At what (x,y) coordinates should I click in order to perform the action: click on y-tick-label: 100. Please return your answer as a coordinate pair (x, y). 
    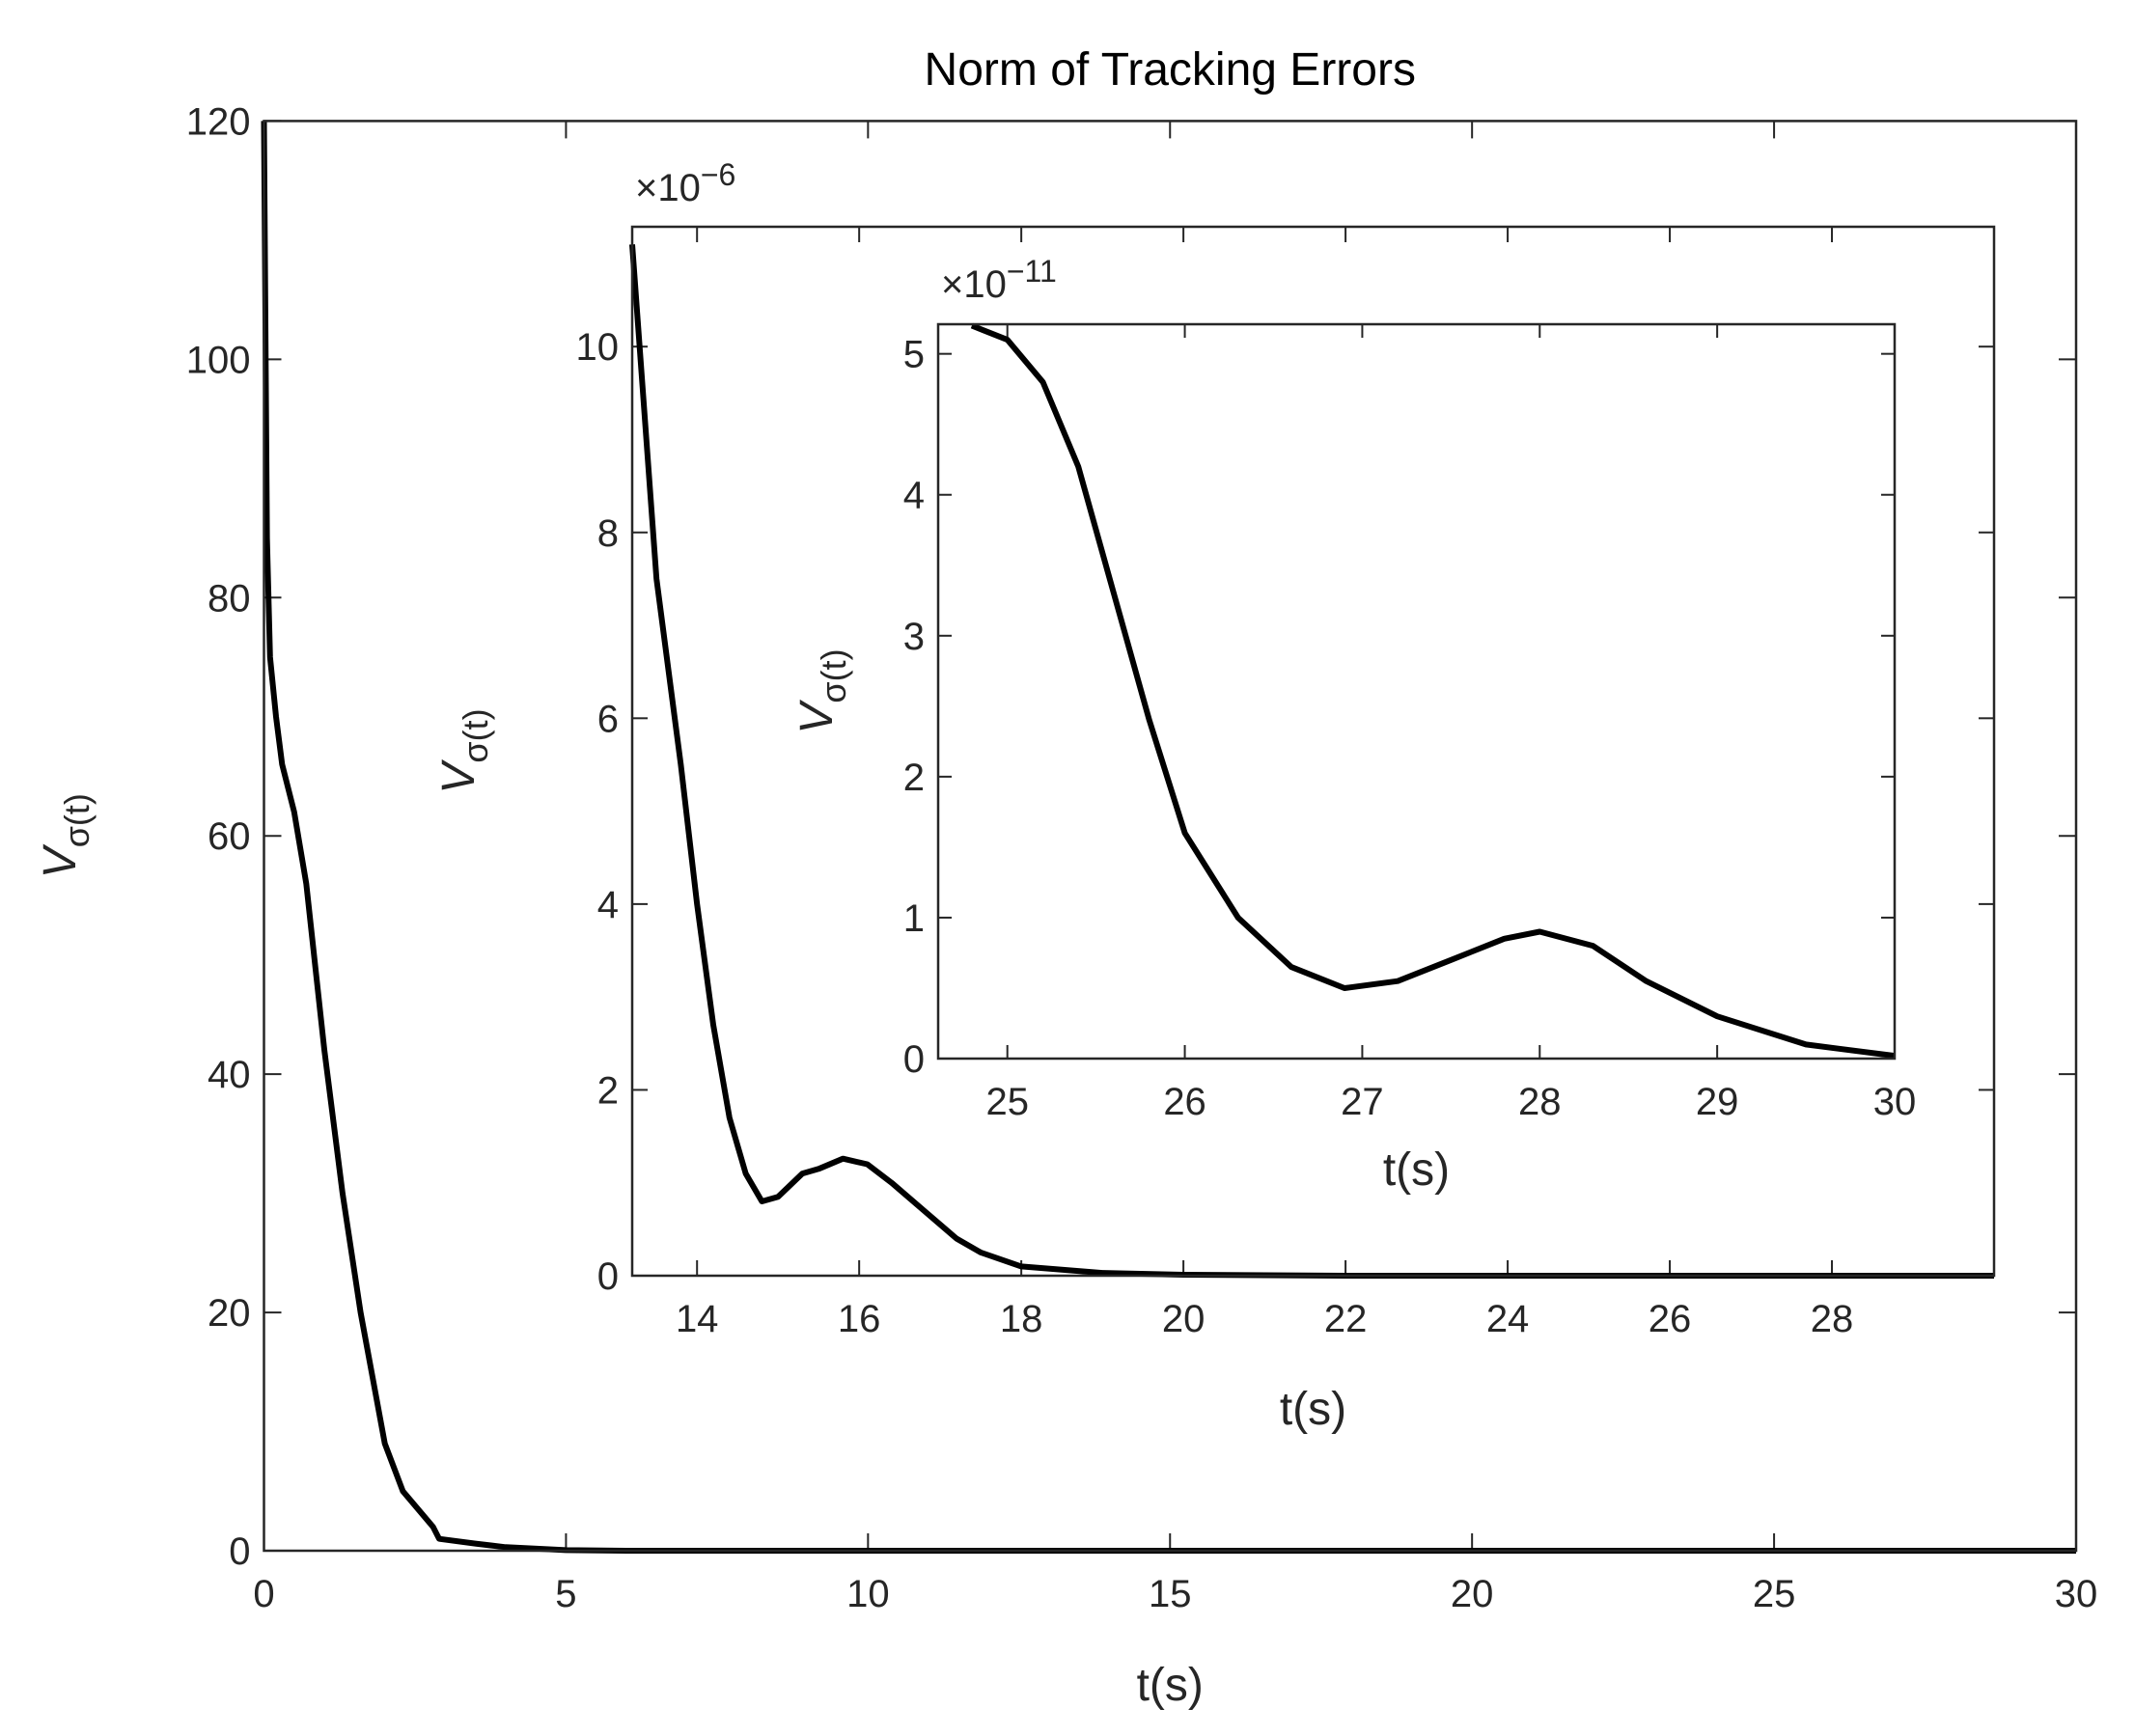
    Looking at the image, I should click on (219, 360).